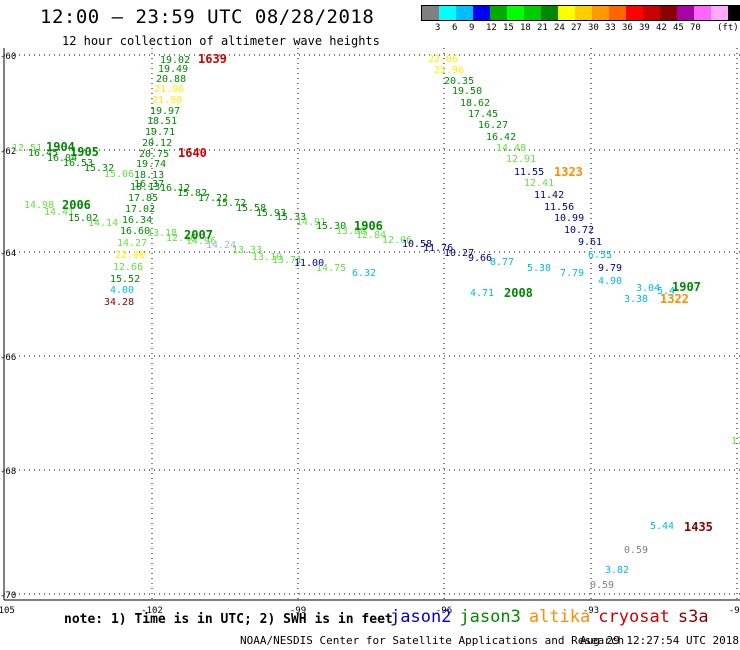 The image size is (740, 650). What do you see at coordinates (78, 163) in the screenshot?
I see `wave-height-value: 16.53` at bounding box center [78, 163].